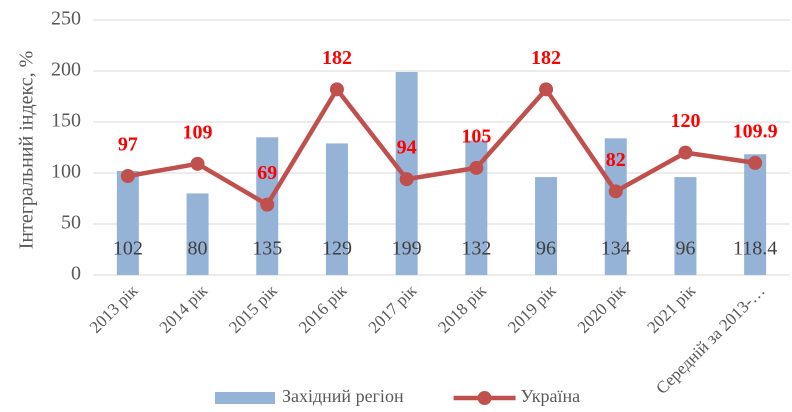 Image resolution: width=792 pixels, height=412 pixels. Describe the element at coordinates (267, 173) in the screenshot. I see `line-value-label: 69` at that location.